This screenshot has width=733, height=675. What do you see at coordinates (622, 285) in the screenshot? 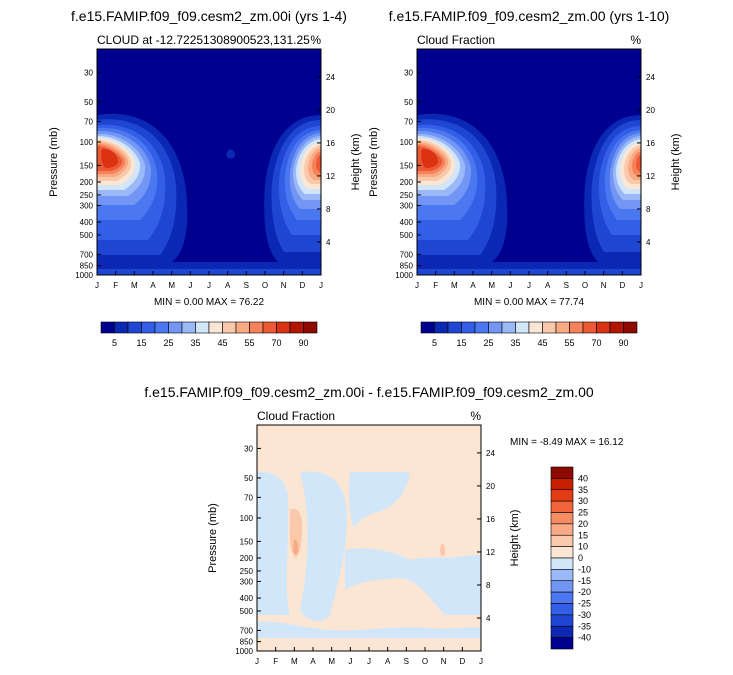
I see `month-tick-label: D` at bounding box center [622, 285].